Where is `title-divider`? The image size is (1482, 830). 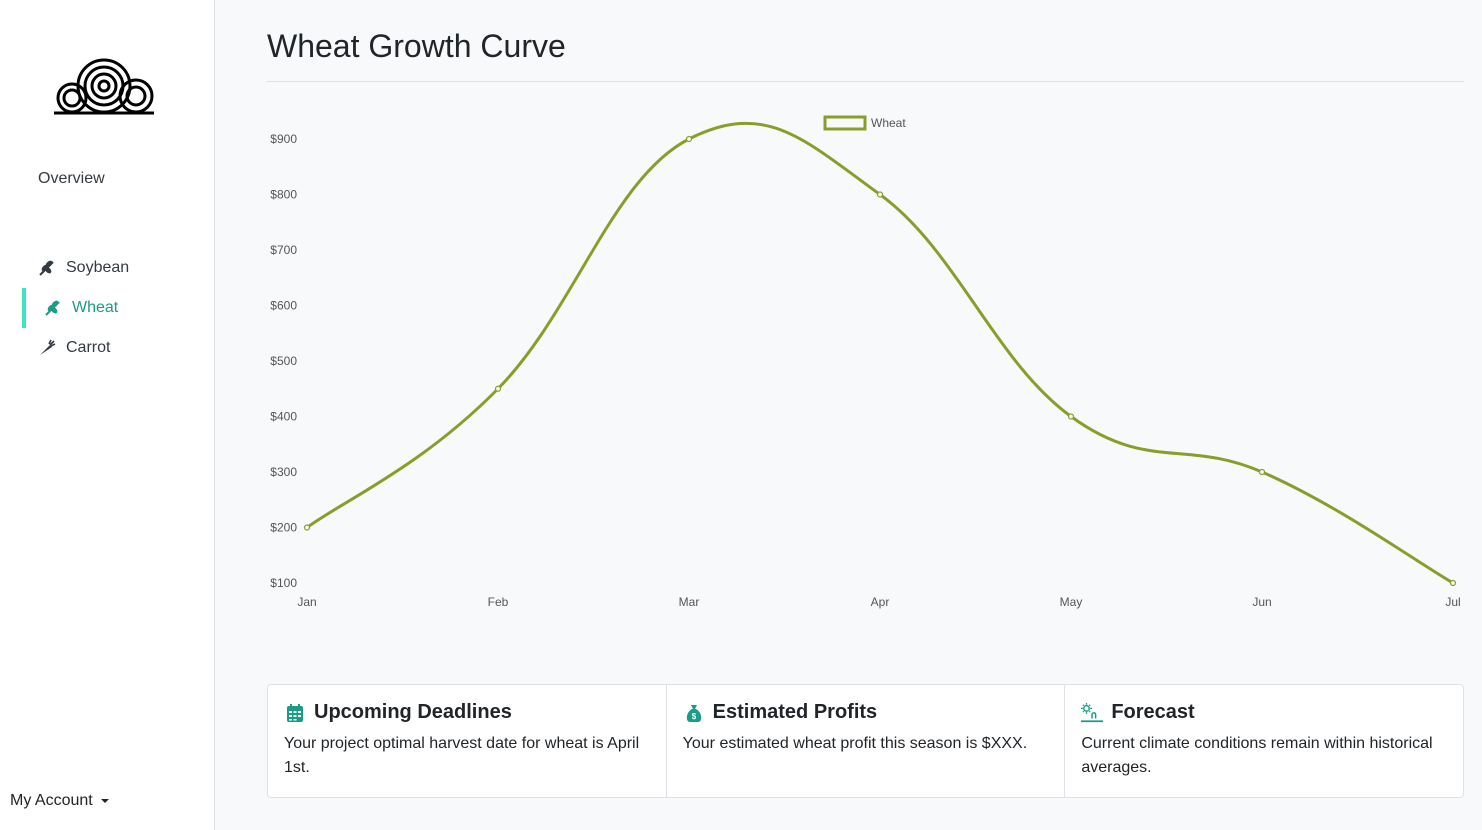 title-divider is located at coordinates (865, 81).